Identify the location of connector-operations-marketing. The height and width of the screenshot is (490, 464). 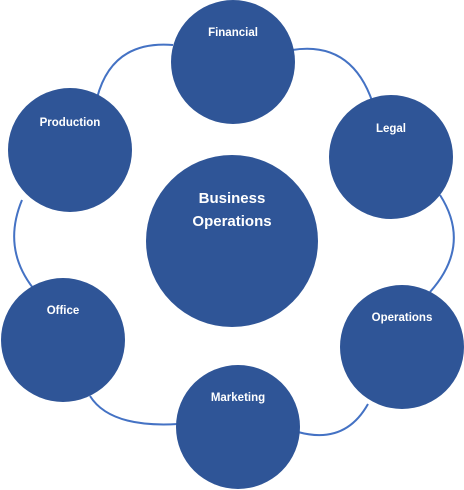
(333, 420).